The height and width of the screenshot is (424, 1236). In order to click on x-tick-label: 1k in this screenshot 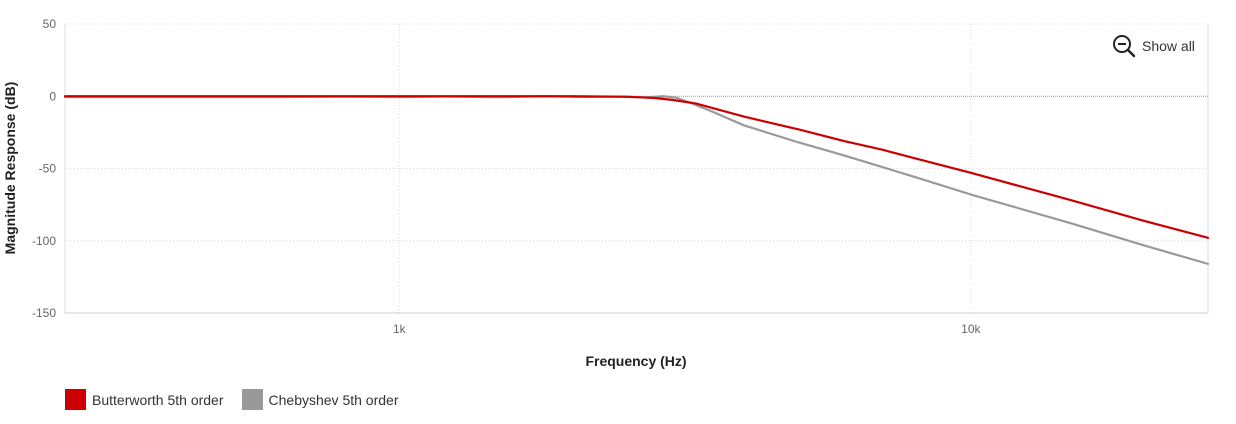, I will do `click(400, 329)`.